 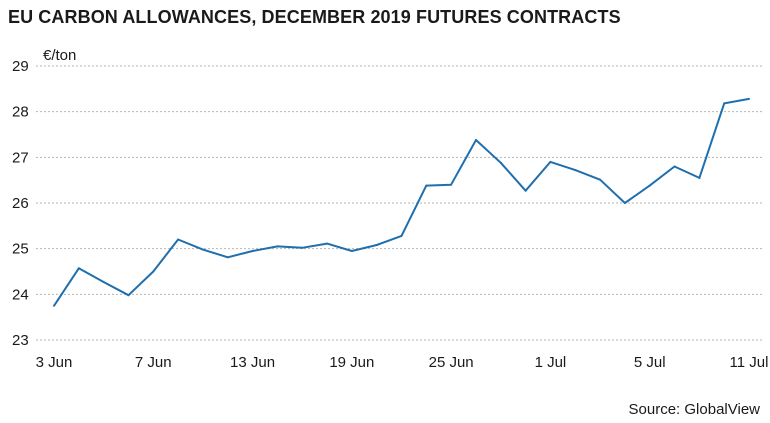 I want to click on x-tick-label: 25 Jun, so click(x=451, y=362).